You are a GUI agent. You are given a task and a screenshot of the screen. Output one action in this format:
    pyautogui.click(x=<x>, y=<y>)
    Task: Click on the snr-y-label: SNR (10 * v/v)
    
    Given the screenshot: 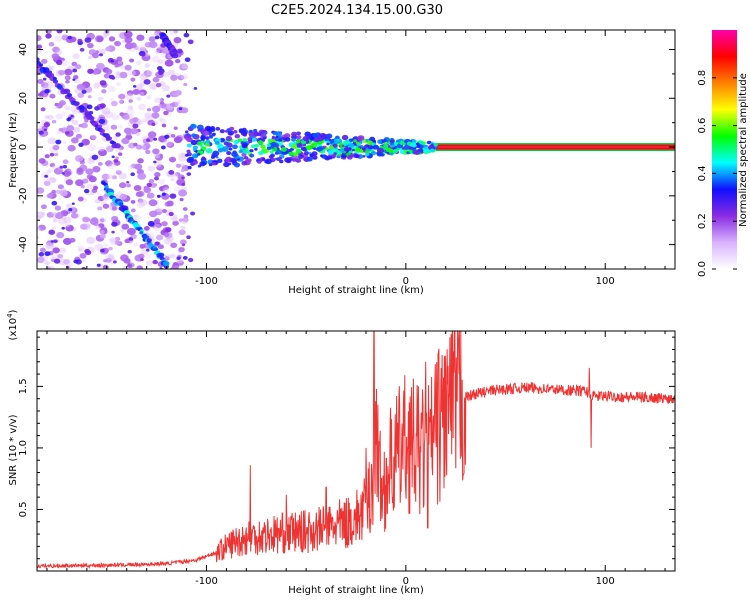 What is the action you would take?
    pyautogui.click(x=13, y=449)
    